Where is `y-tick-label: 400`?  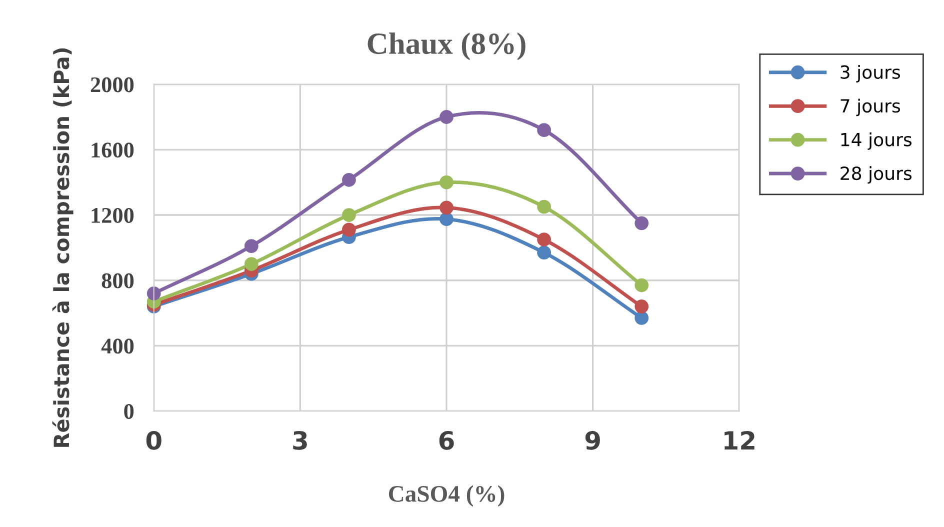
y-tick-label: 400 is located at coordinates (117, 346).